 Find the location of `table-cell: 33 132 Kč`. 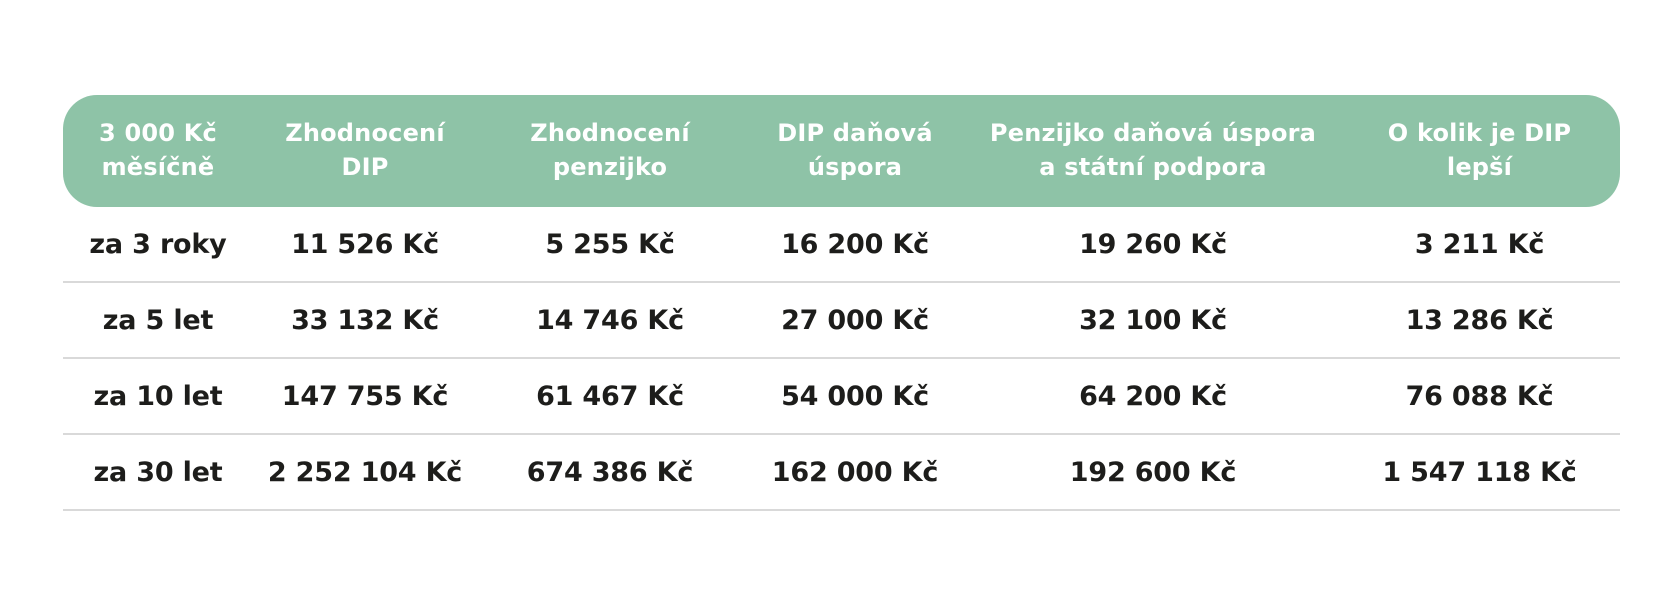

table-cell: 33 132 Kč is located at coordinates (365, 320).